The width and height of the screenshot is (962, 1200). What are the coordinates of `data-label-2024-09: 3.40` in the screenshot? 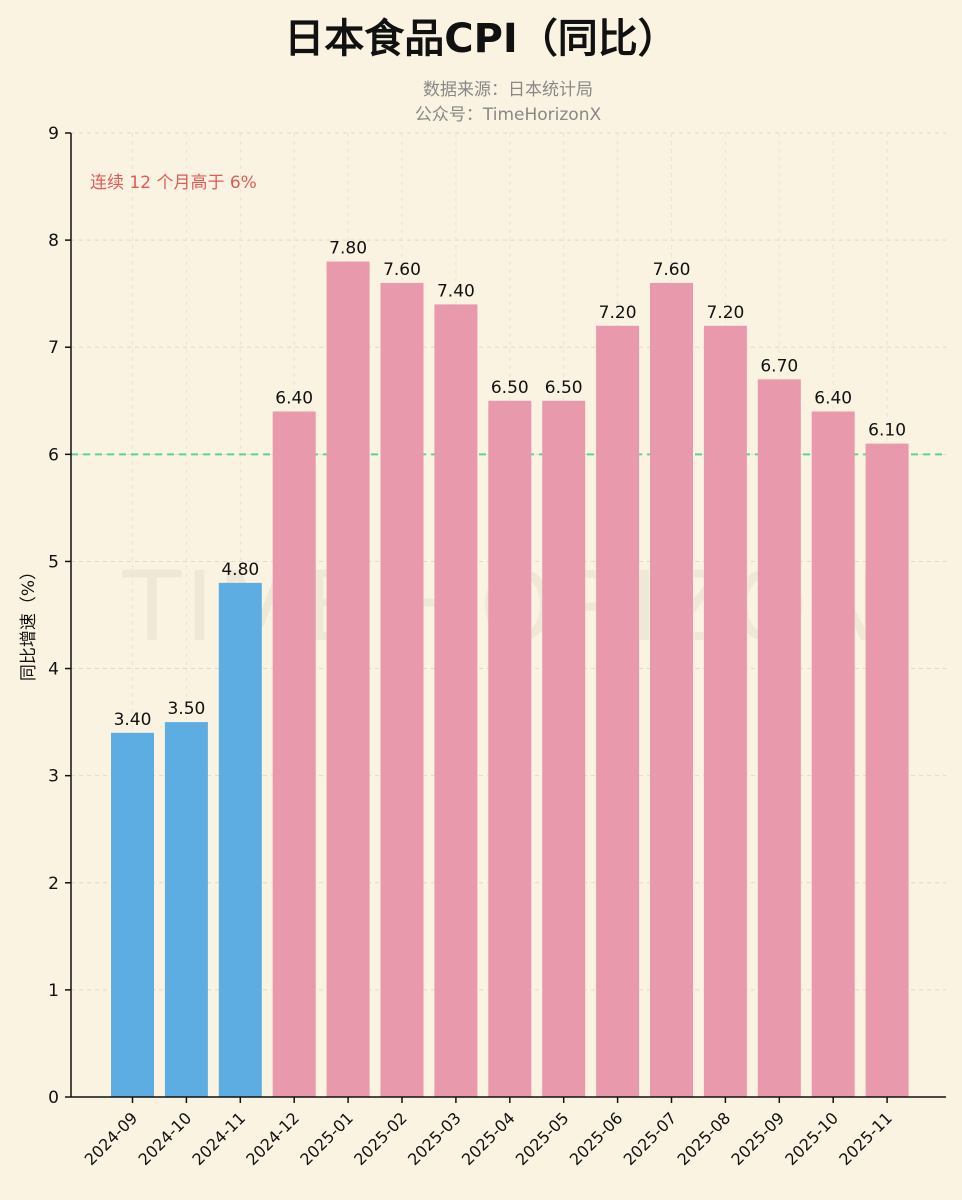 It's located at (133, 720).